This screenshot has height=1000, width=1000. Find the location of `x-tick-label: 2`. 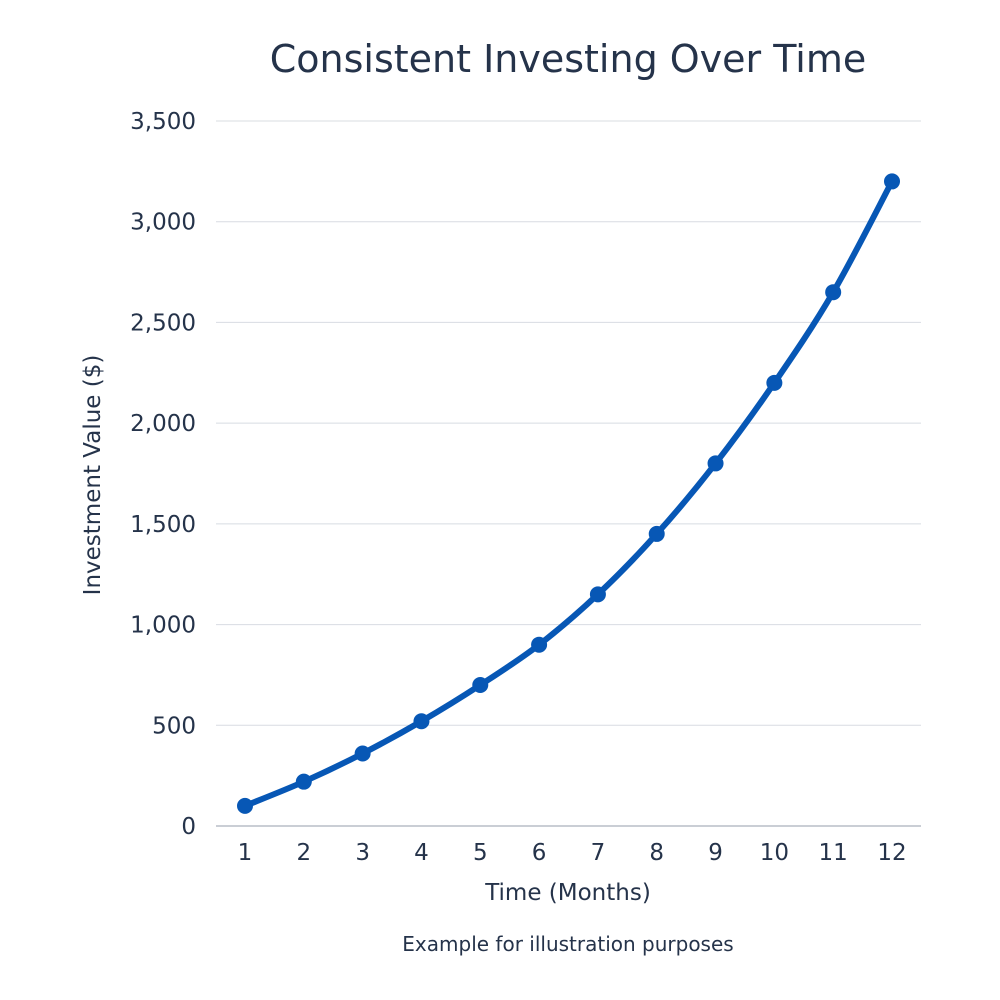

x-tick-label: 2 is located at coordinates (303, 853).